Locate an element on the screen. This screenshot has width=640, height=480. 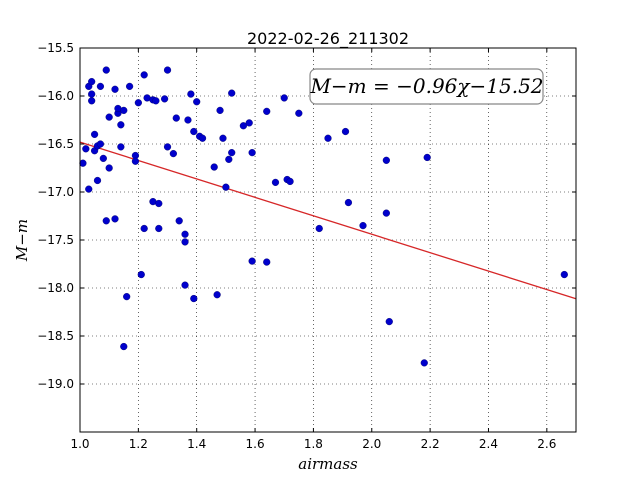
annotation-text: M−m = −0.96χ−15.52 is located at coordinates (426, 86).